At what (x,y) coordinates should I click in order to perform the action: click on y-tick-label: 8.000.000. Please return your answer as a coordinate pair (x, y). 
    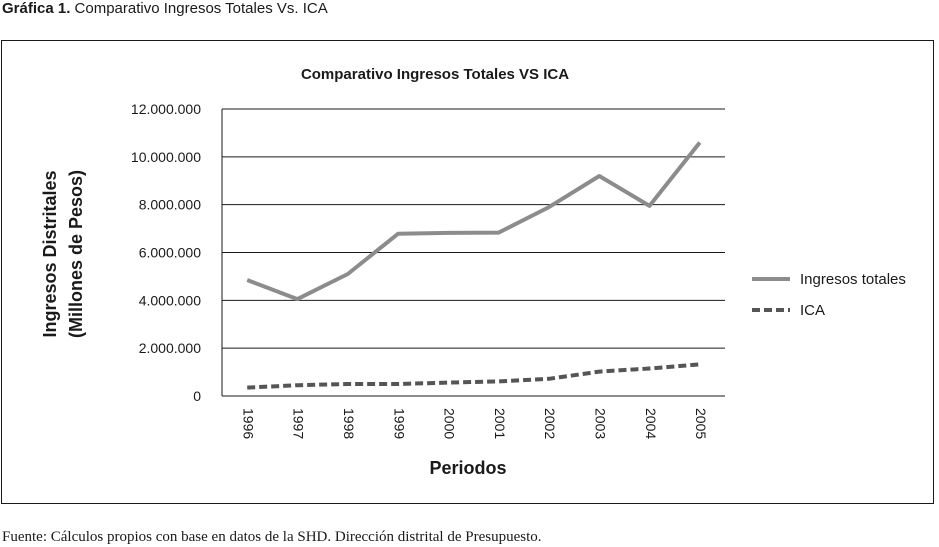
    Looking at the image, I should click on (170, 205).